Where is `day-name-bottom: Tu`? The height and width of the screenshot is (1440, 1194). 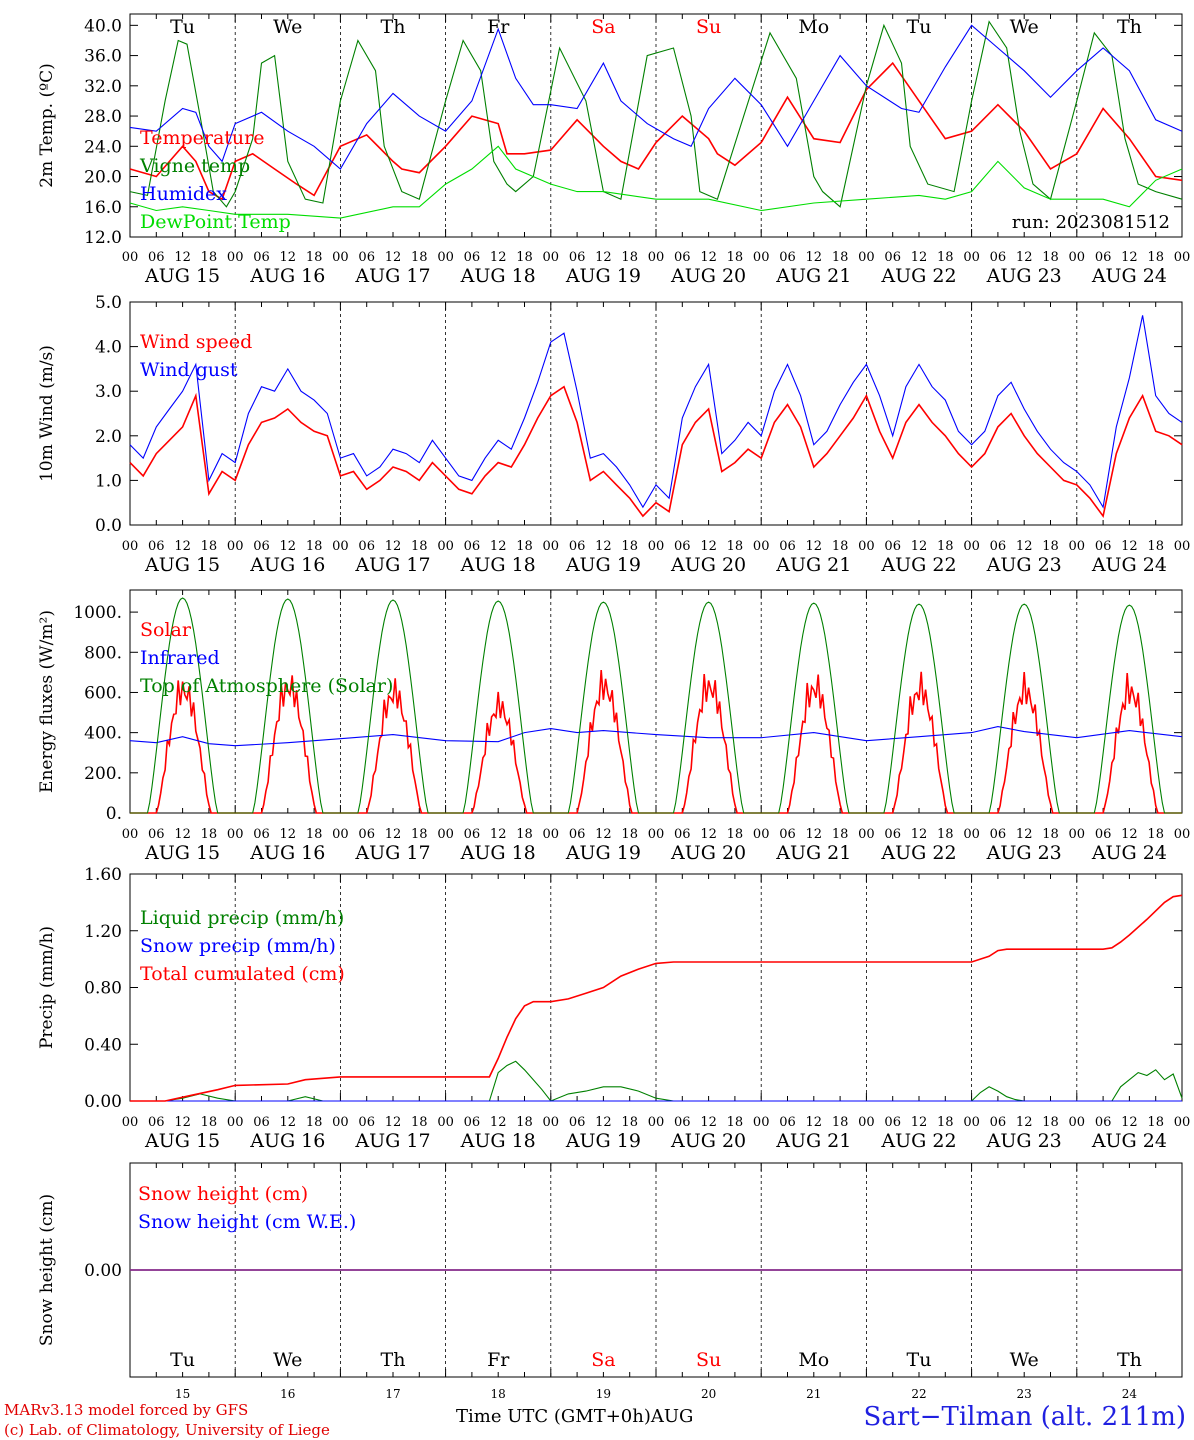
day-name-bottom: Tu is located at coordinates (919, 1360).